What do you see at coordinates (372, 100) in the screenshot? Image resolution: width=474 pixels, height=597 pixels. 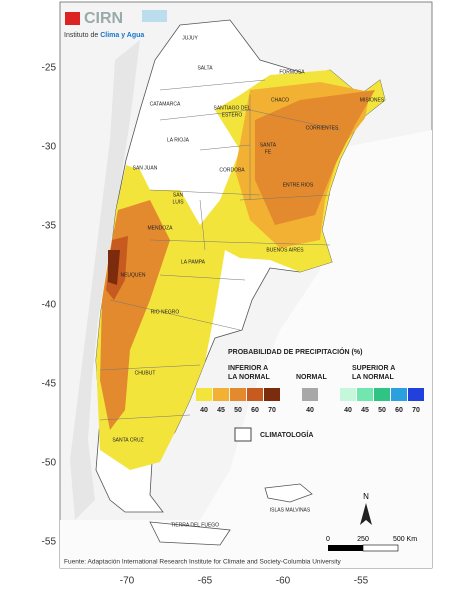 I see `province-label: MISIONES` at bounding box center [372, 100].